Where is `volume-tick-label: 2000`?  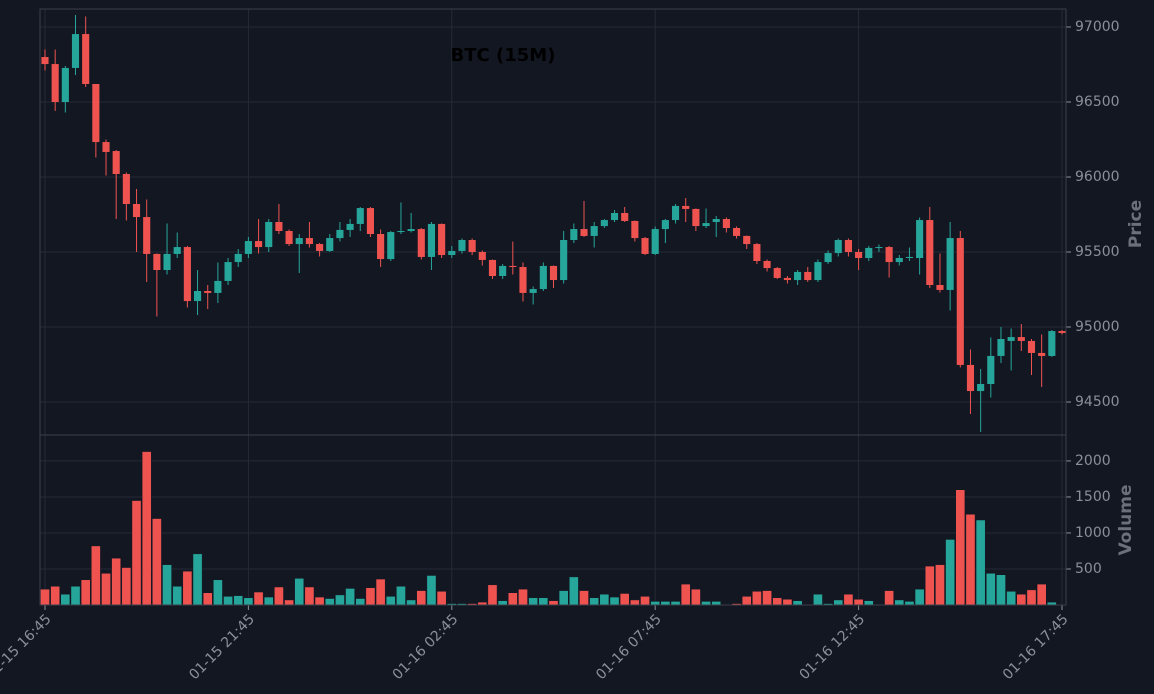 volume-tick-label: 2000 is located at coordinates (1093, 461).